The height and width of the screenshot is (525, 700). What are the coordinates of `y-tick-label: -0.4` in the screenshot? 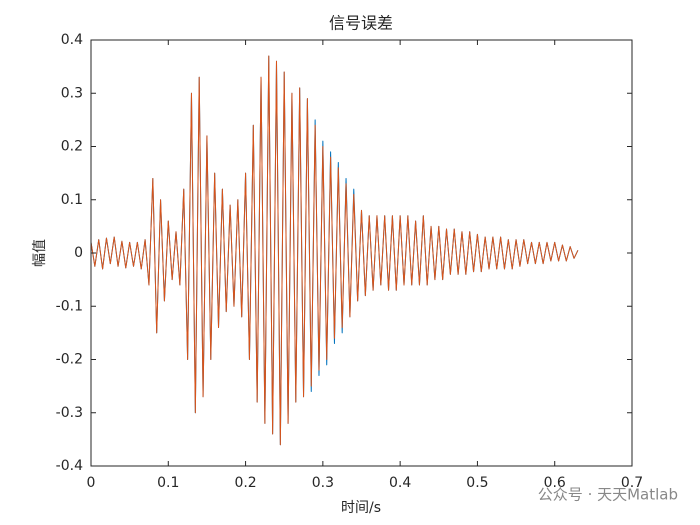 It's located at (69, 466).